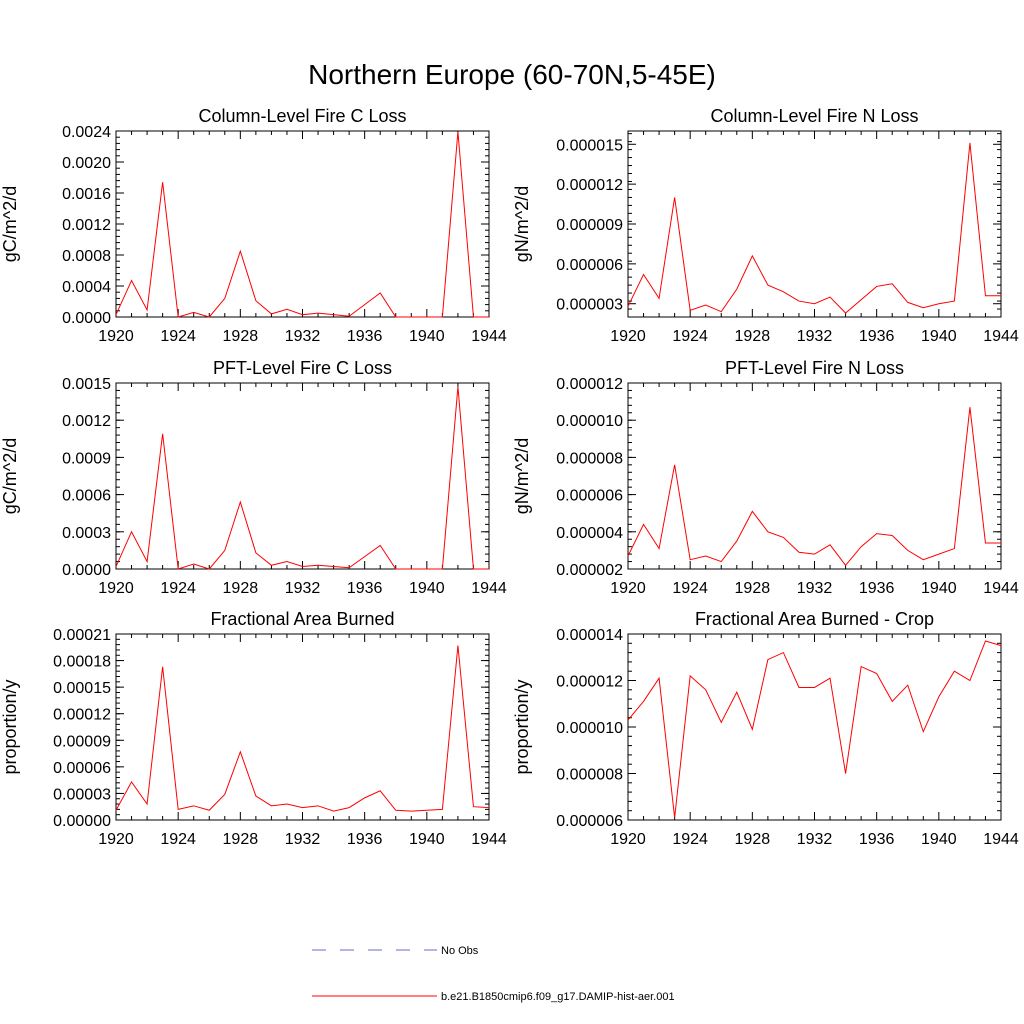  I want to click on y-tick-label: 0.00021, so click(82, 635).